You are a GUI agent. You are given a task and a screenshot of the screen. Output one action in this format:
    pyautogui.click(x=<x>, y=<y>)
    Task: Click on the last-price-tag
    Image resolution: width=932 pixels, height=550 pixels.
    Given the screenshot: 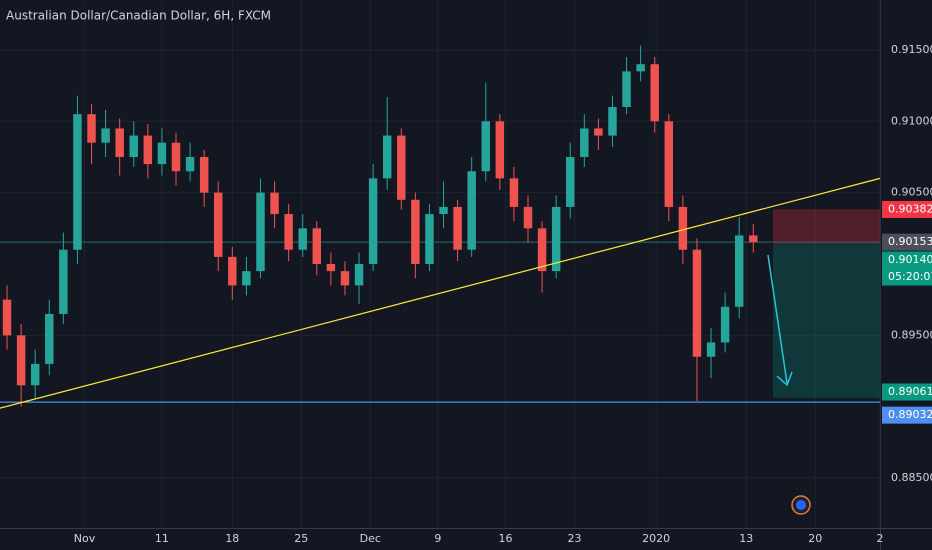 What is the action you would take?
    pyautogui.click(x=907, y=242)
    